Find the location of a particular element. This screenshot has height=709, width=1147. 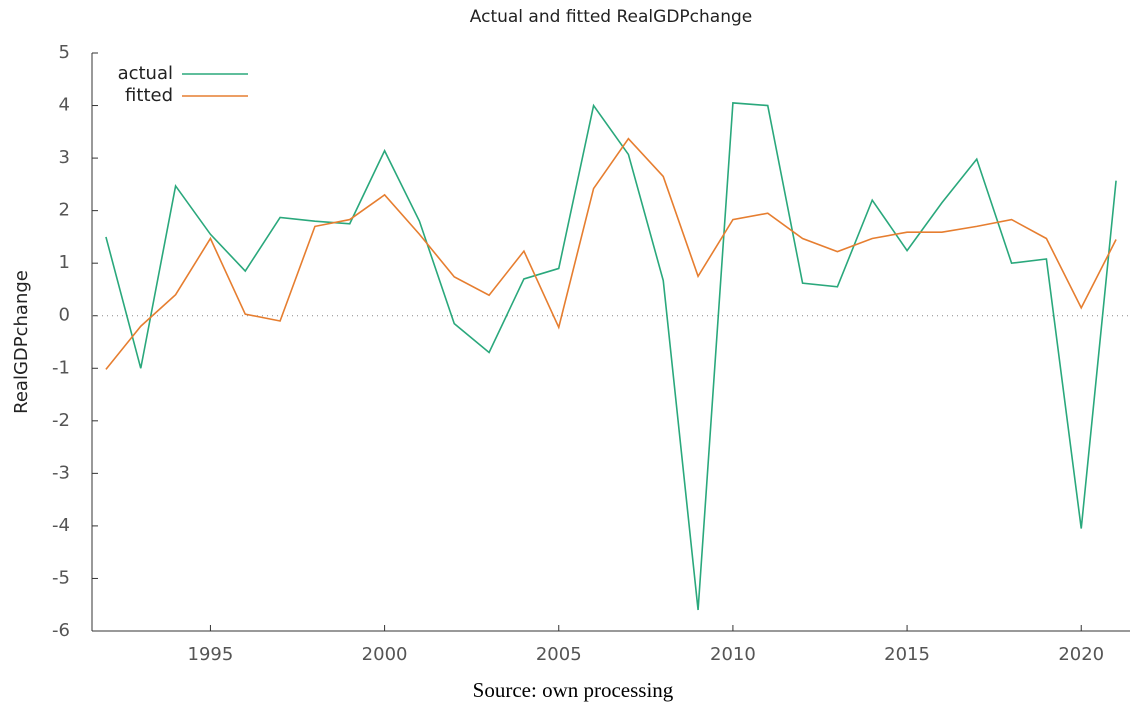

y-tick-label: 3 is located at coordinates (64, 157).